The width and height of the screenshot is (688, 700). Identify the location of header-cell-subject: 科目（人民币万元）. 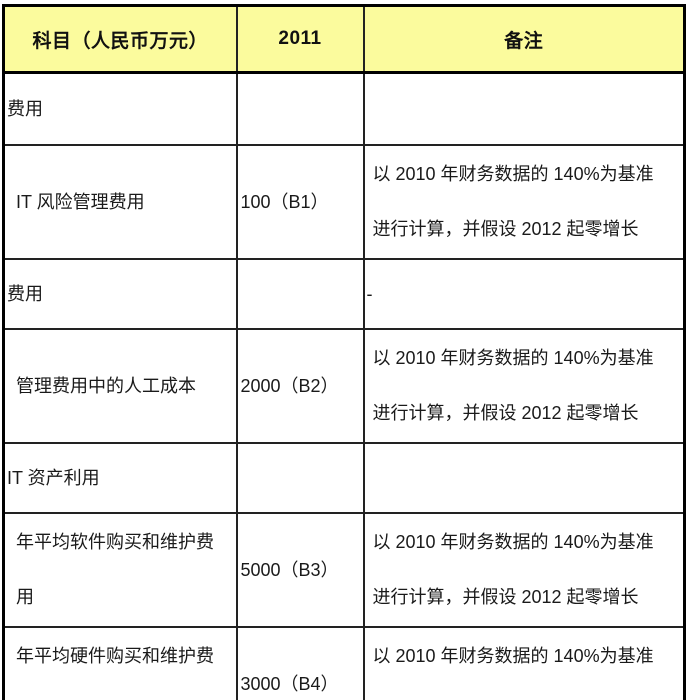
(120, 39).